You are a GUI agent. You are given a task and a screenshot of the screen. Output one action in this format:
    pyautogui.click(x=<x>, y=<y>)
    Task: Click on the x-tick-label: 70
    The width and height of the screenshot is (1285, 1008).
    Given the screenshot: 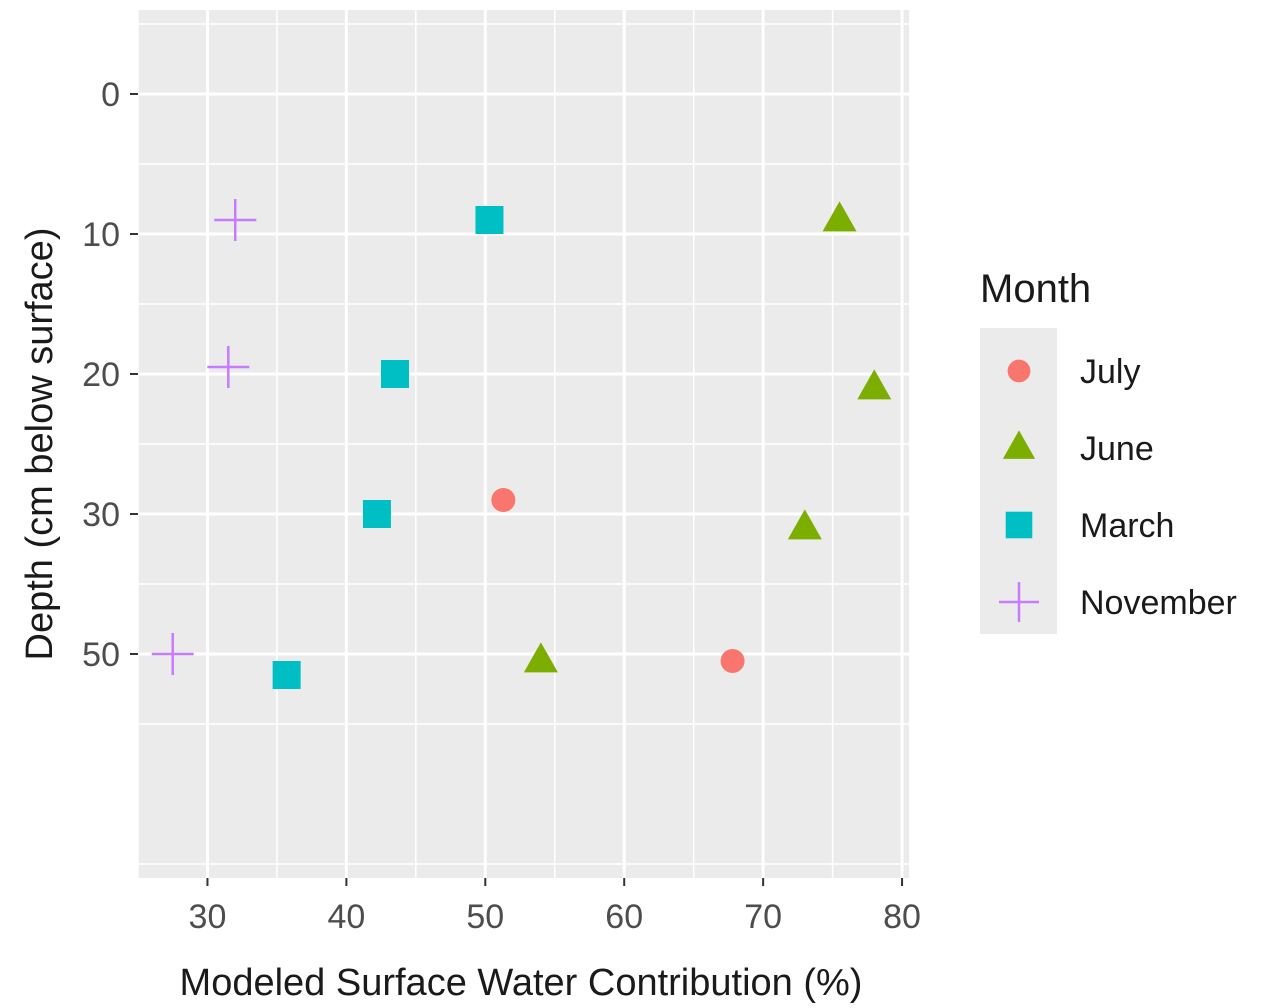 What is the action you would take?
    pyautogui.click(x=763, y=917)
    